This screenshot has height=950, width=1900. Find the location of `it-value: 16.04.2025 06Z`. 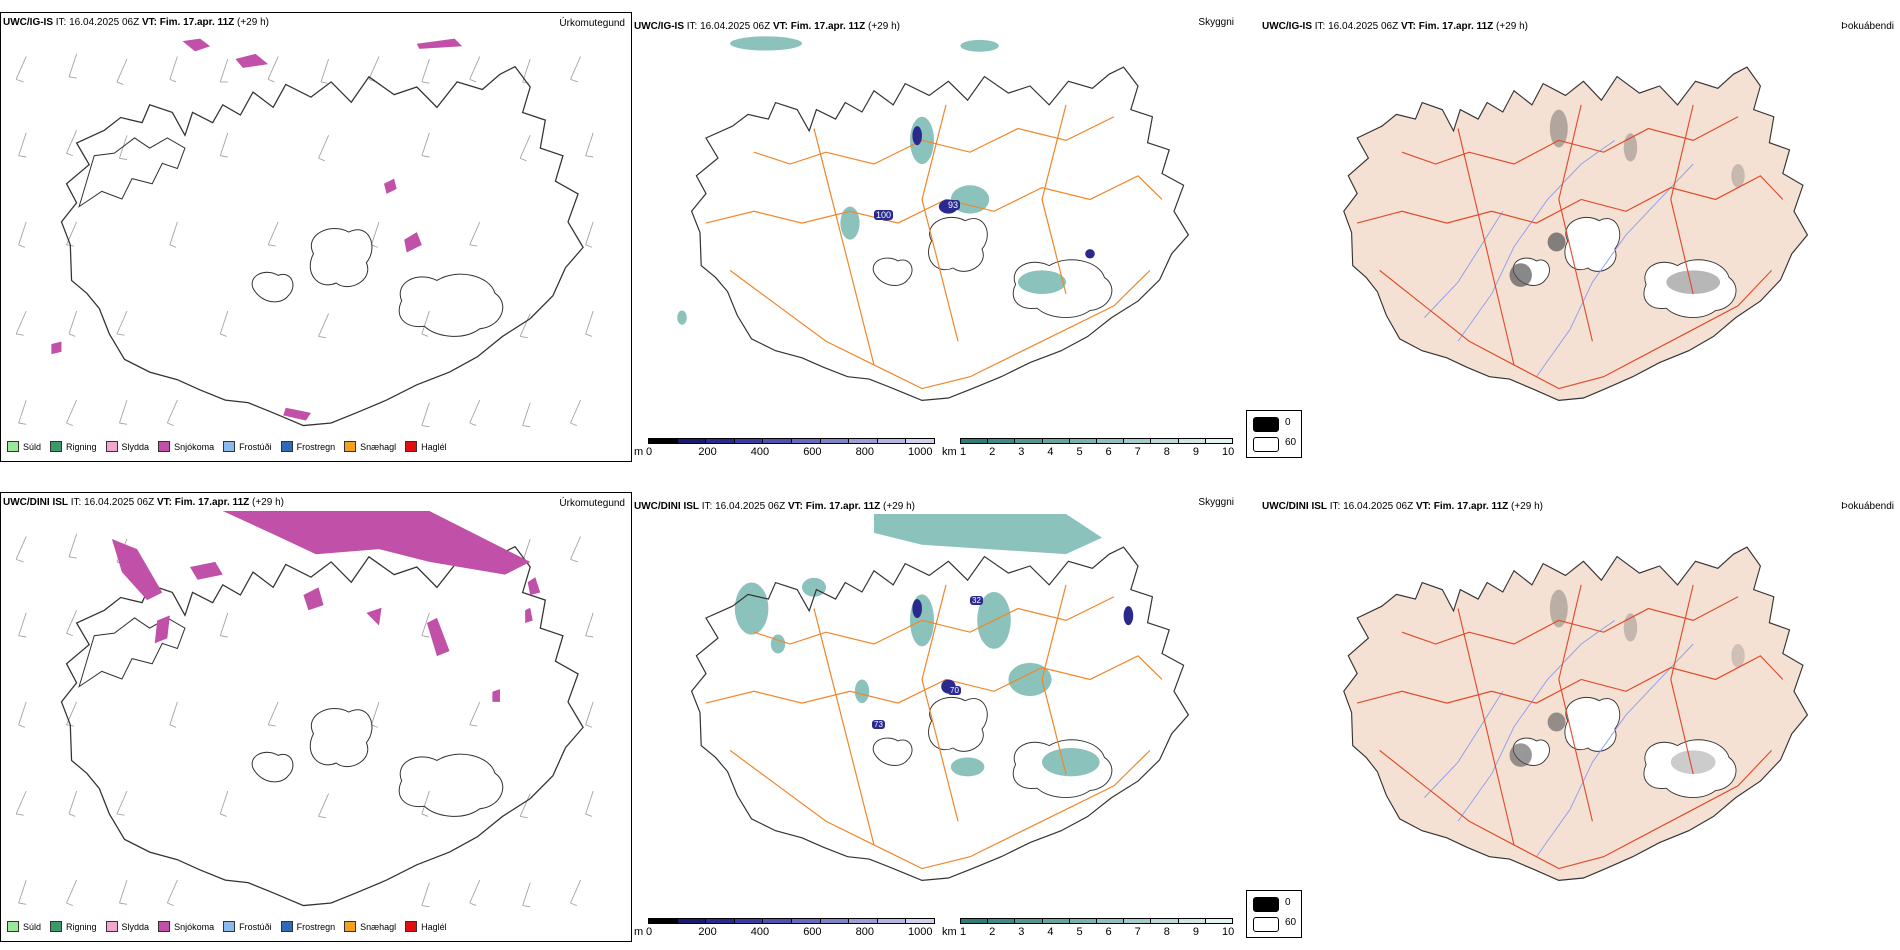

it-value: 16.04.2025 06Z is located at coordinates (104, 22).